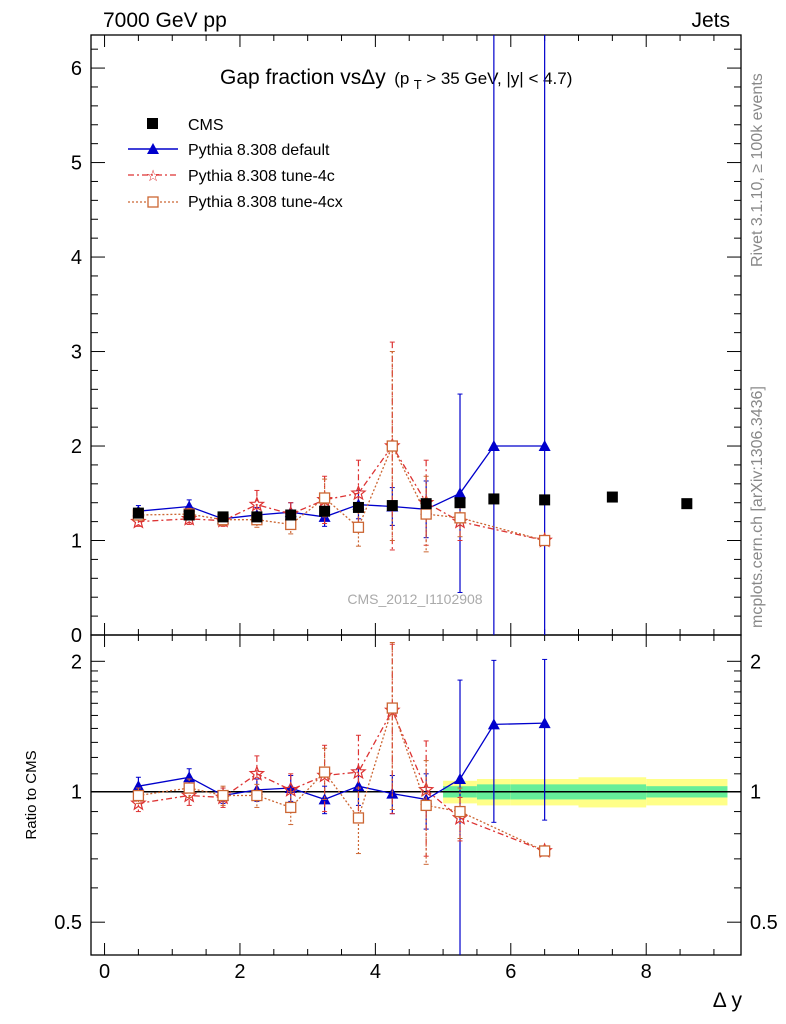  Describe the element at coordinates (414, 599) in the screenshot. I see `analysis-watermark: CMS_2012_I1102908` at that location.